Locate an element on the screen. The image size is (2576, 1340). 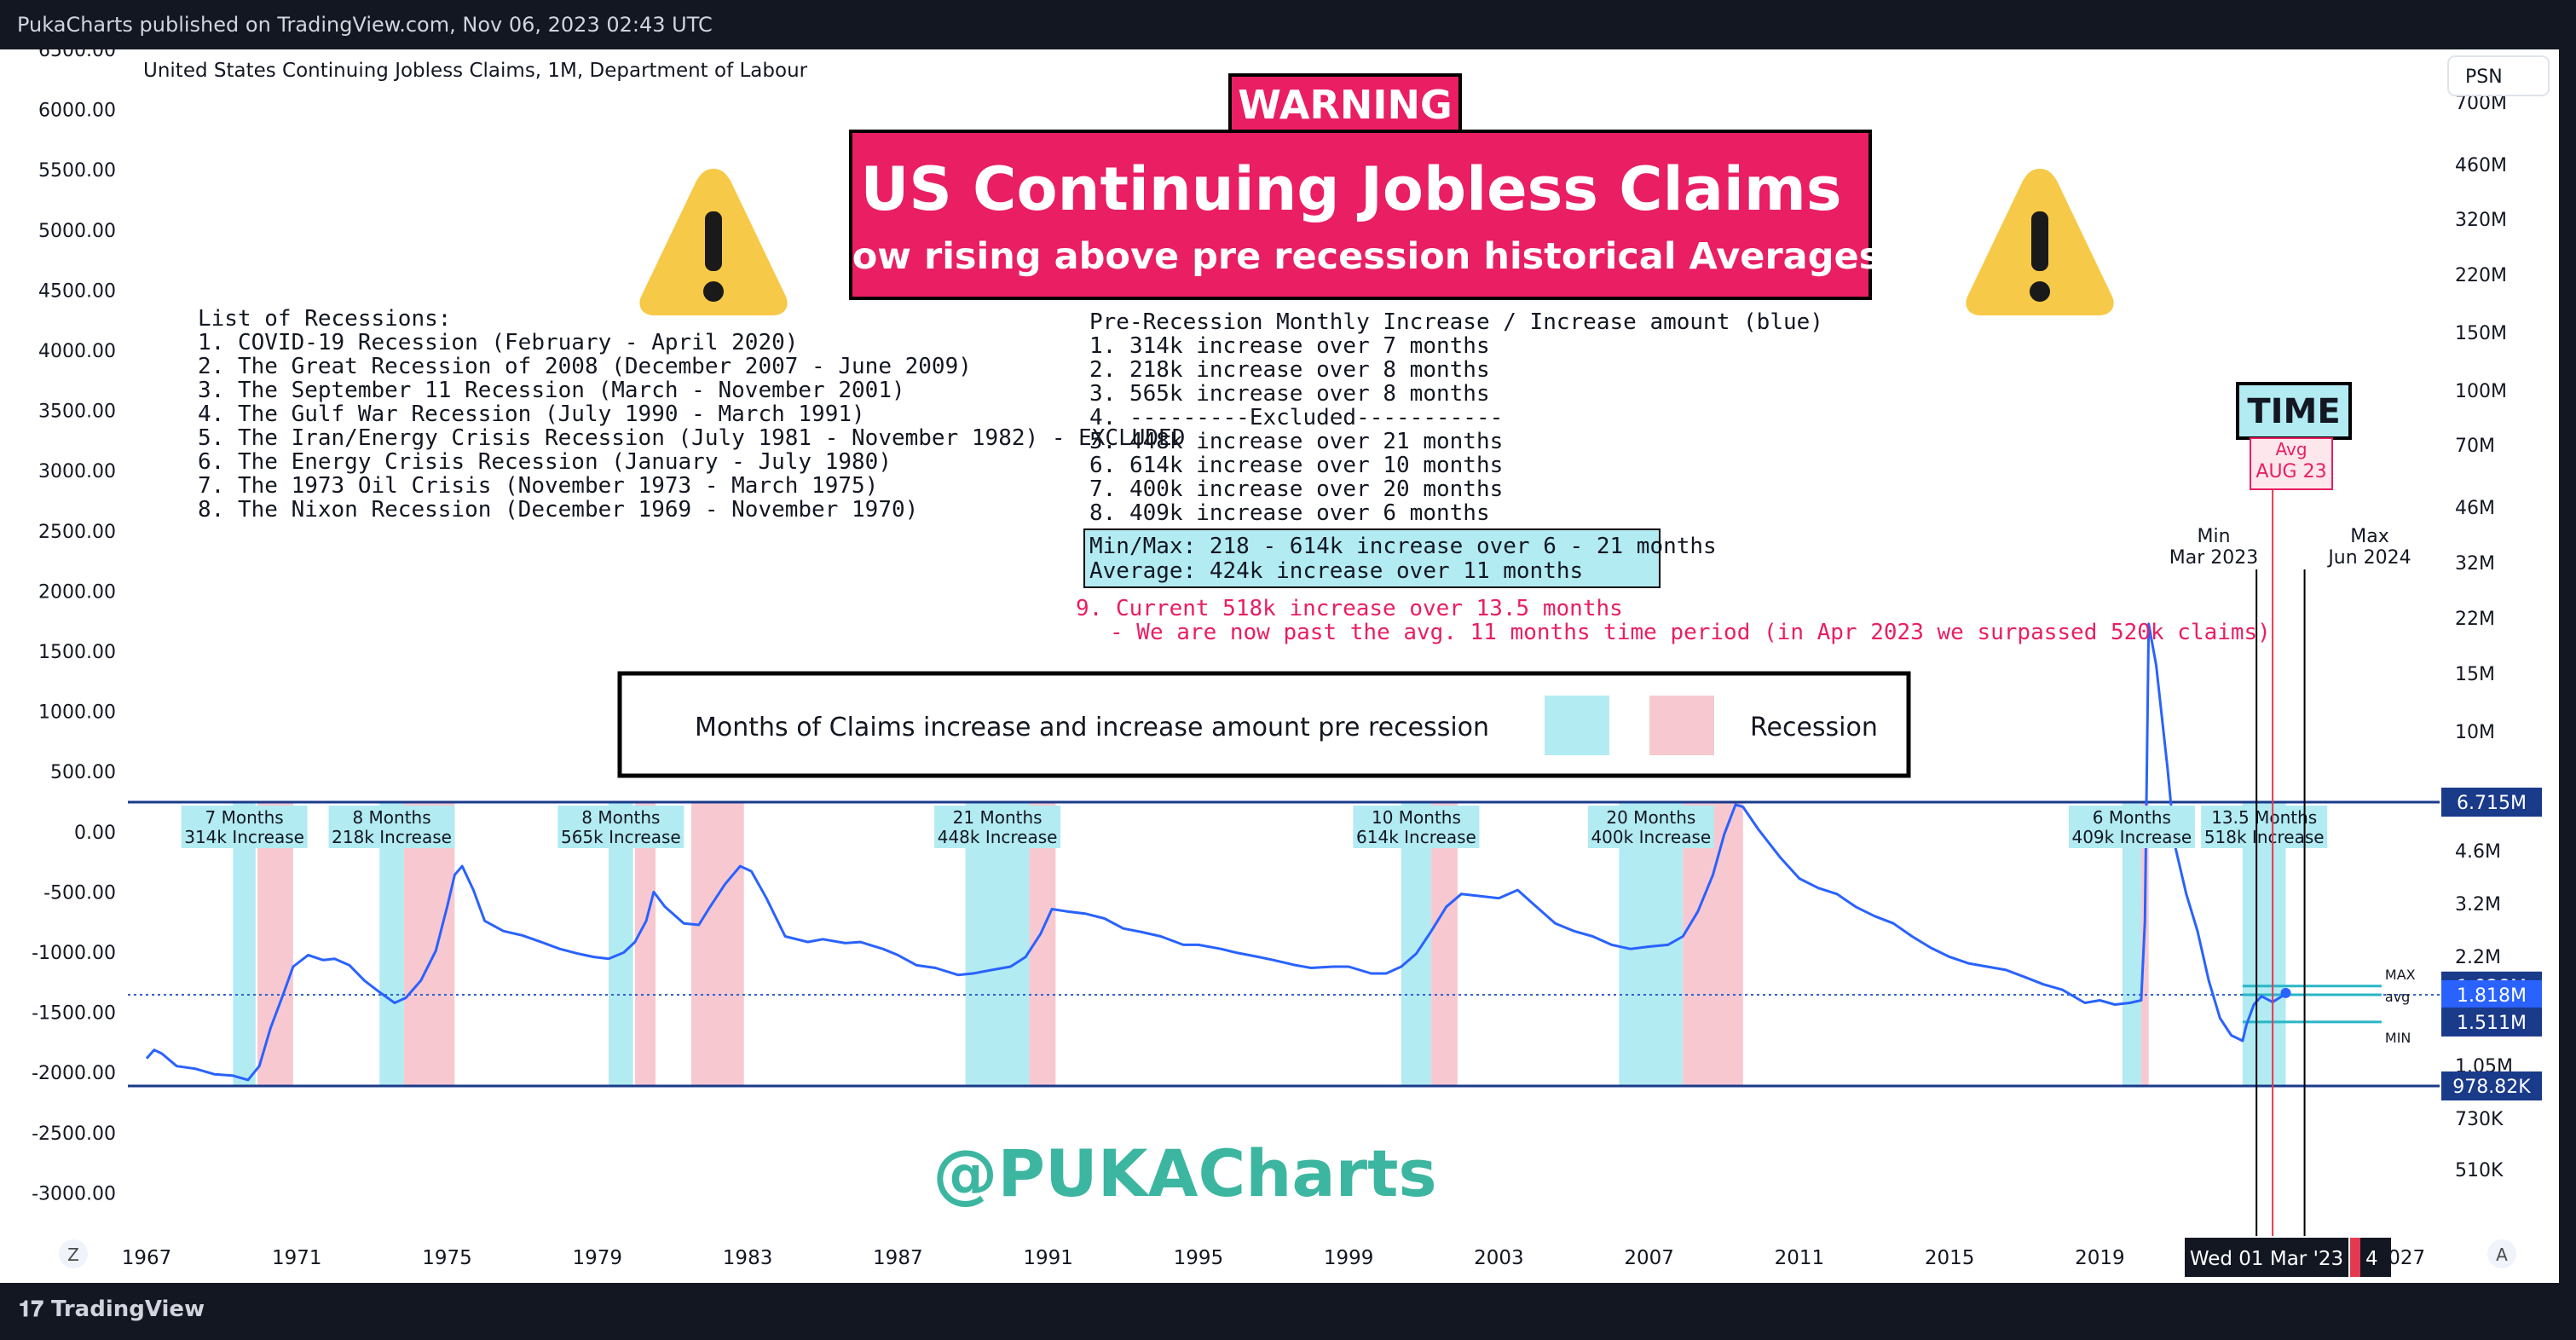
auto-scale-button: A is located at coordinates (2501, 1253).